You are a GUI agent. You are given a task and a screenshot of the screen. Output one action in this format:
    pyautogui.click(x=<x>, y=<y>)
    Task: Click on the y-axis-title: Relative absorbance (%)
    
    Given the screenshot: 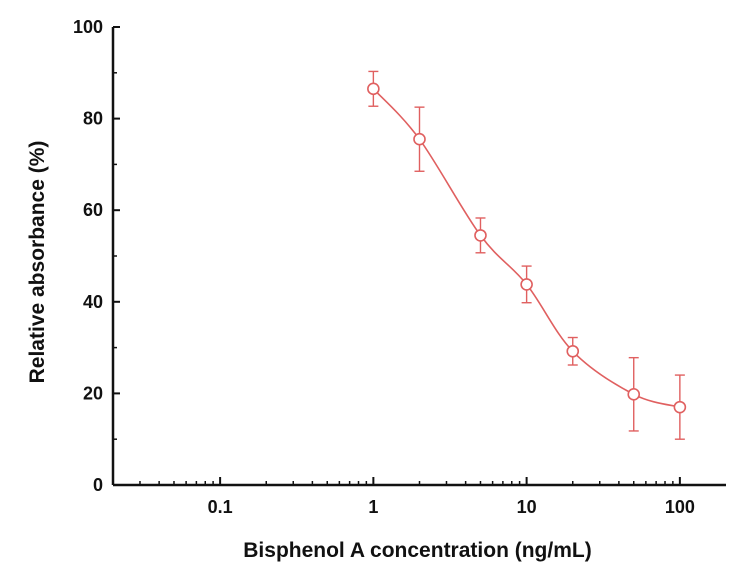 What is the action you would take?
    pyautogui.click(x=37, y=262)
    